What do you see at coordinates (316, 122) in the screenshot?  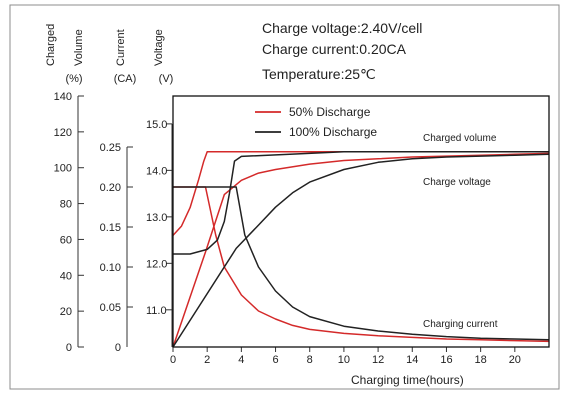 I see `legend: 50% Discharge 100% Discharge` at bounding box center [316, 122].